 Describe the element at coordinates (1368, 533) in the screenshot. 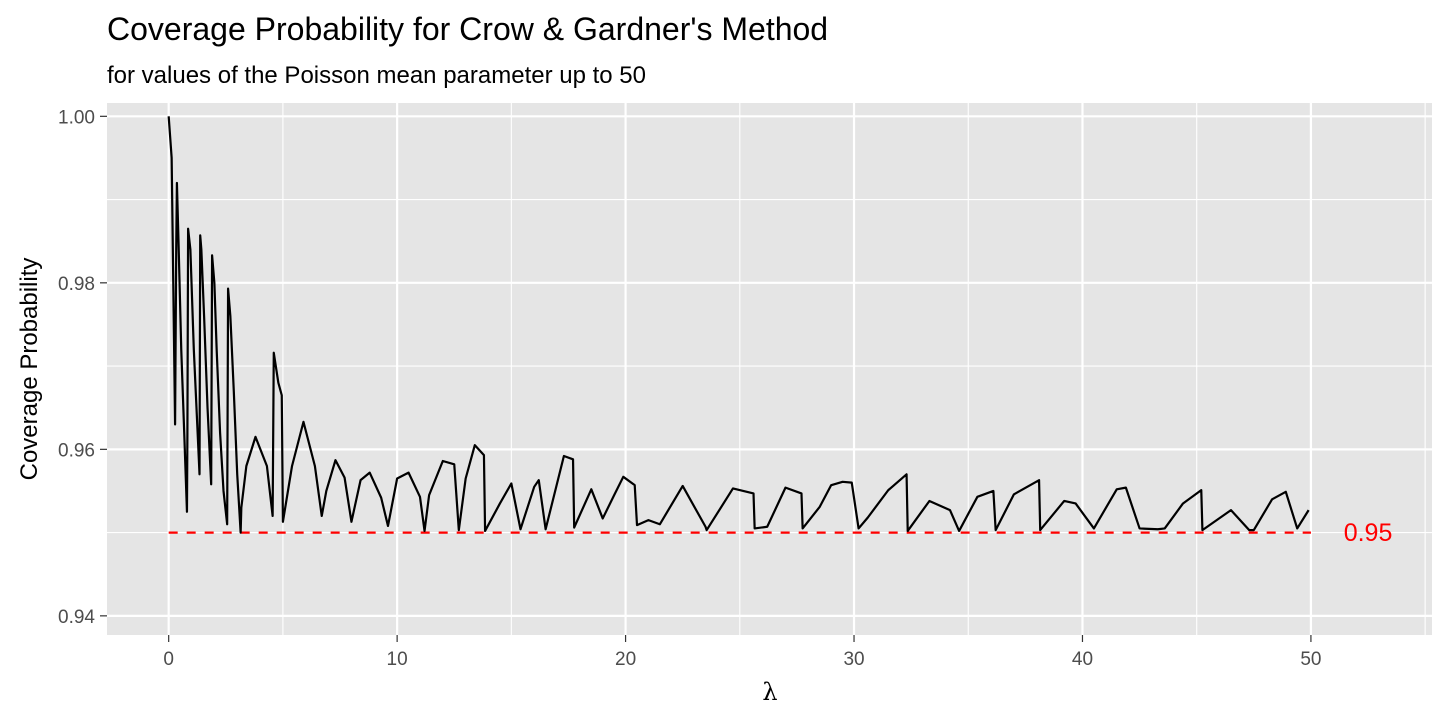

I see `reference-annotation: 0.95` at that location.